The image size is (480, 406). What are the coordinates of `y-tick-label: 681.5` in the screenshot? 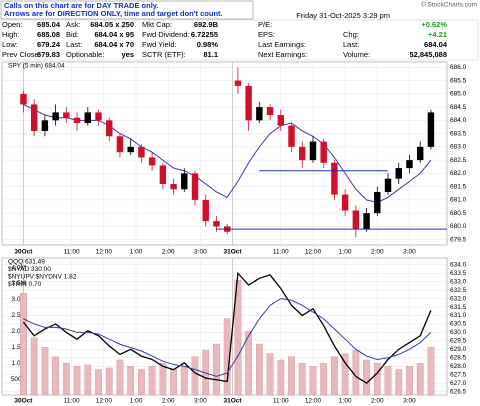 It's located at (458, 186).